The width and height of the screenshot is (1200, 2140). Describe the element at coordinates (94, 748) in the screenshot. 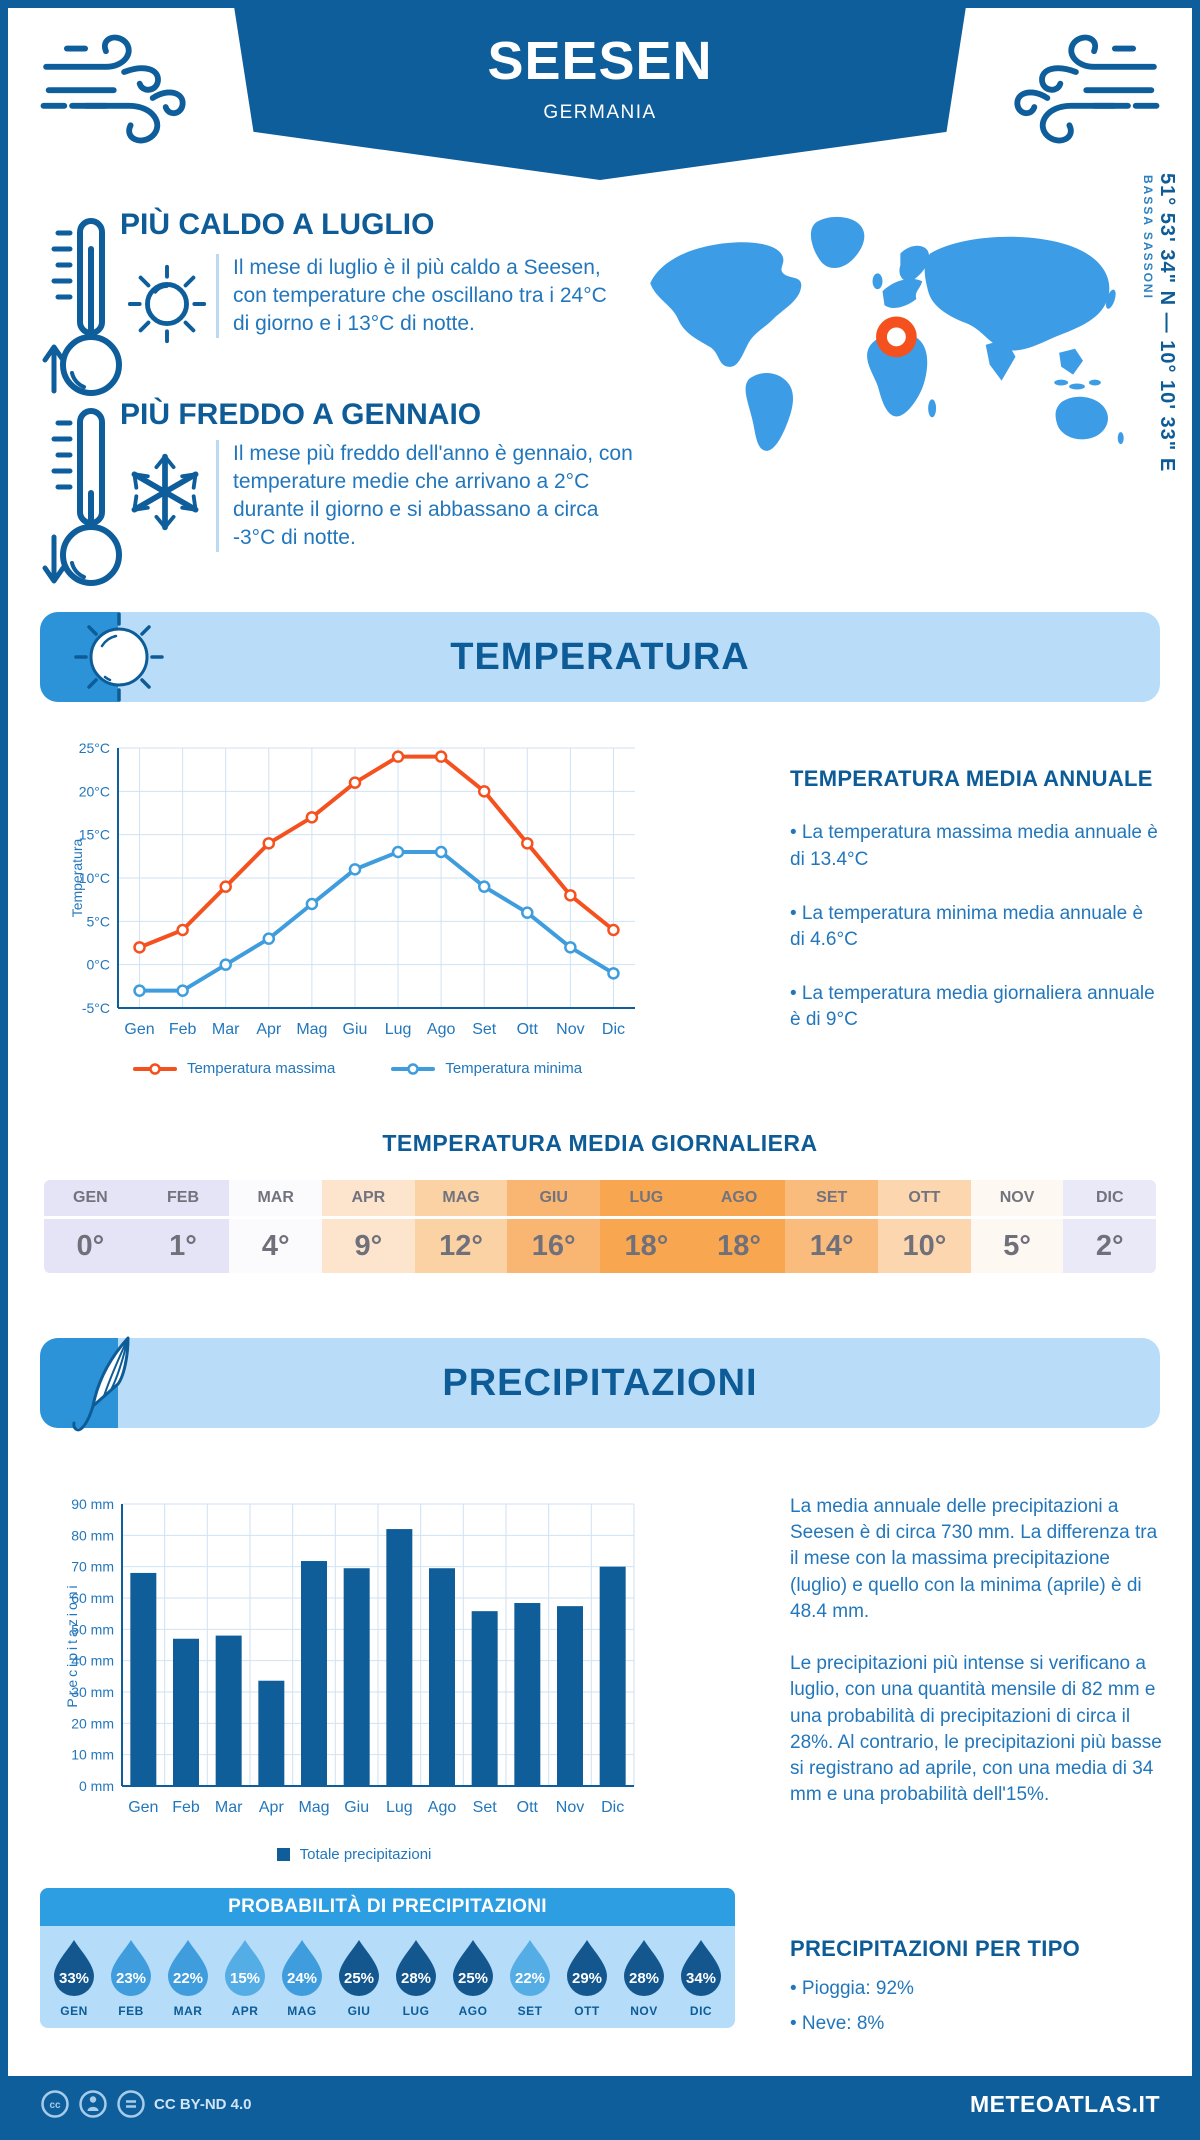

I see `svg-text: 25°C` at that location.